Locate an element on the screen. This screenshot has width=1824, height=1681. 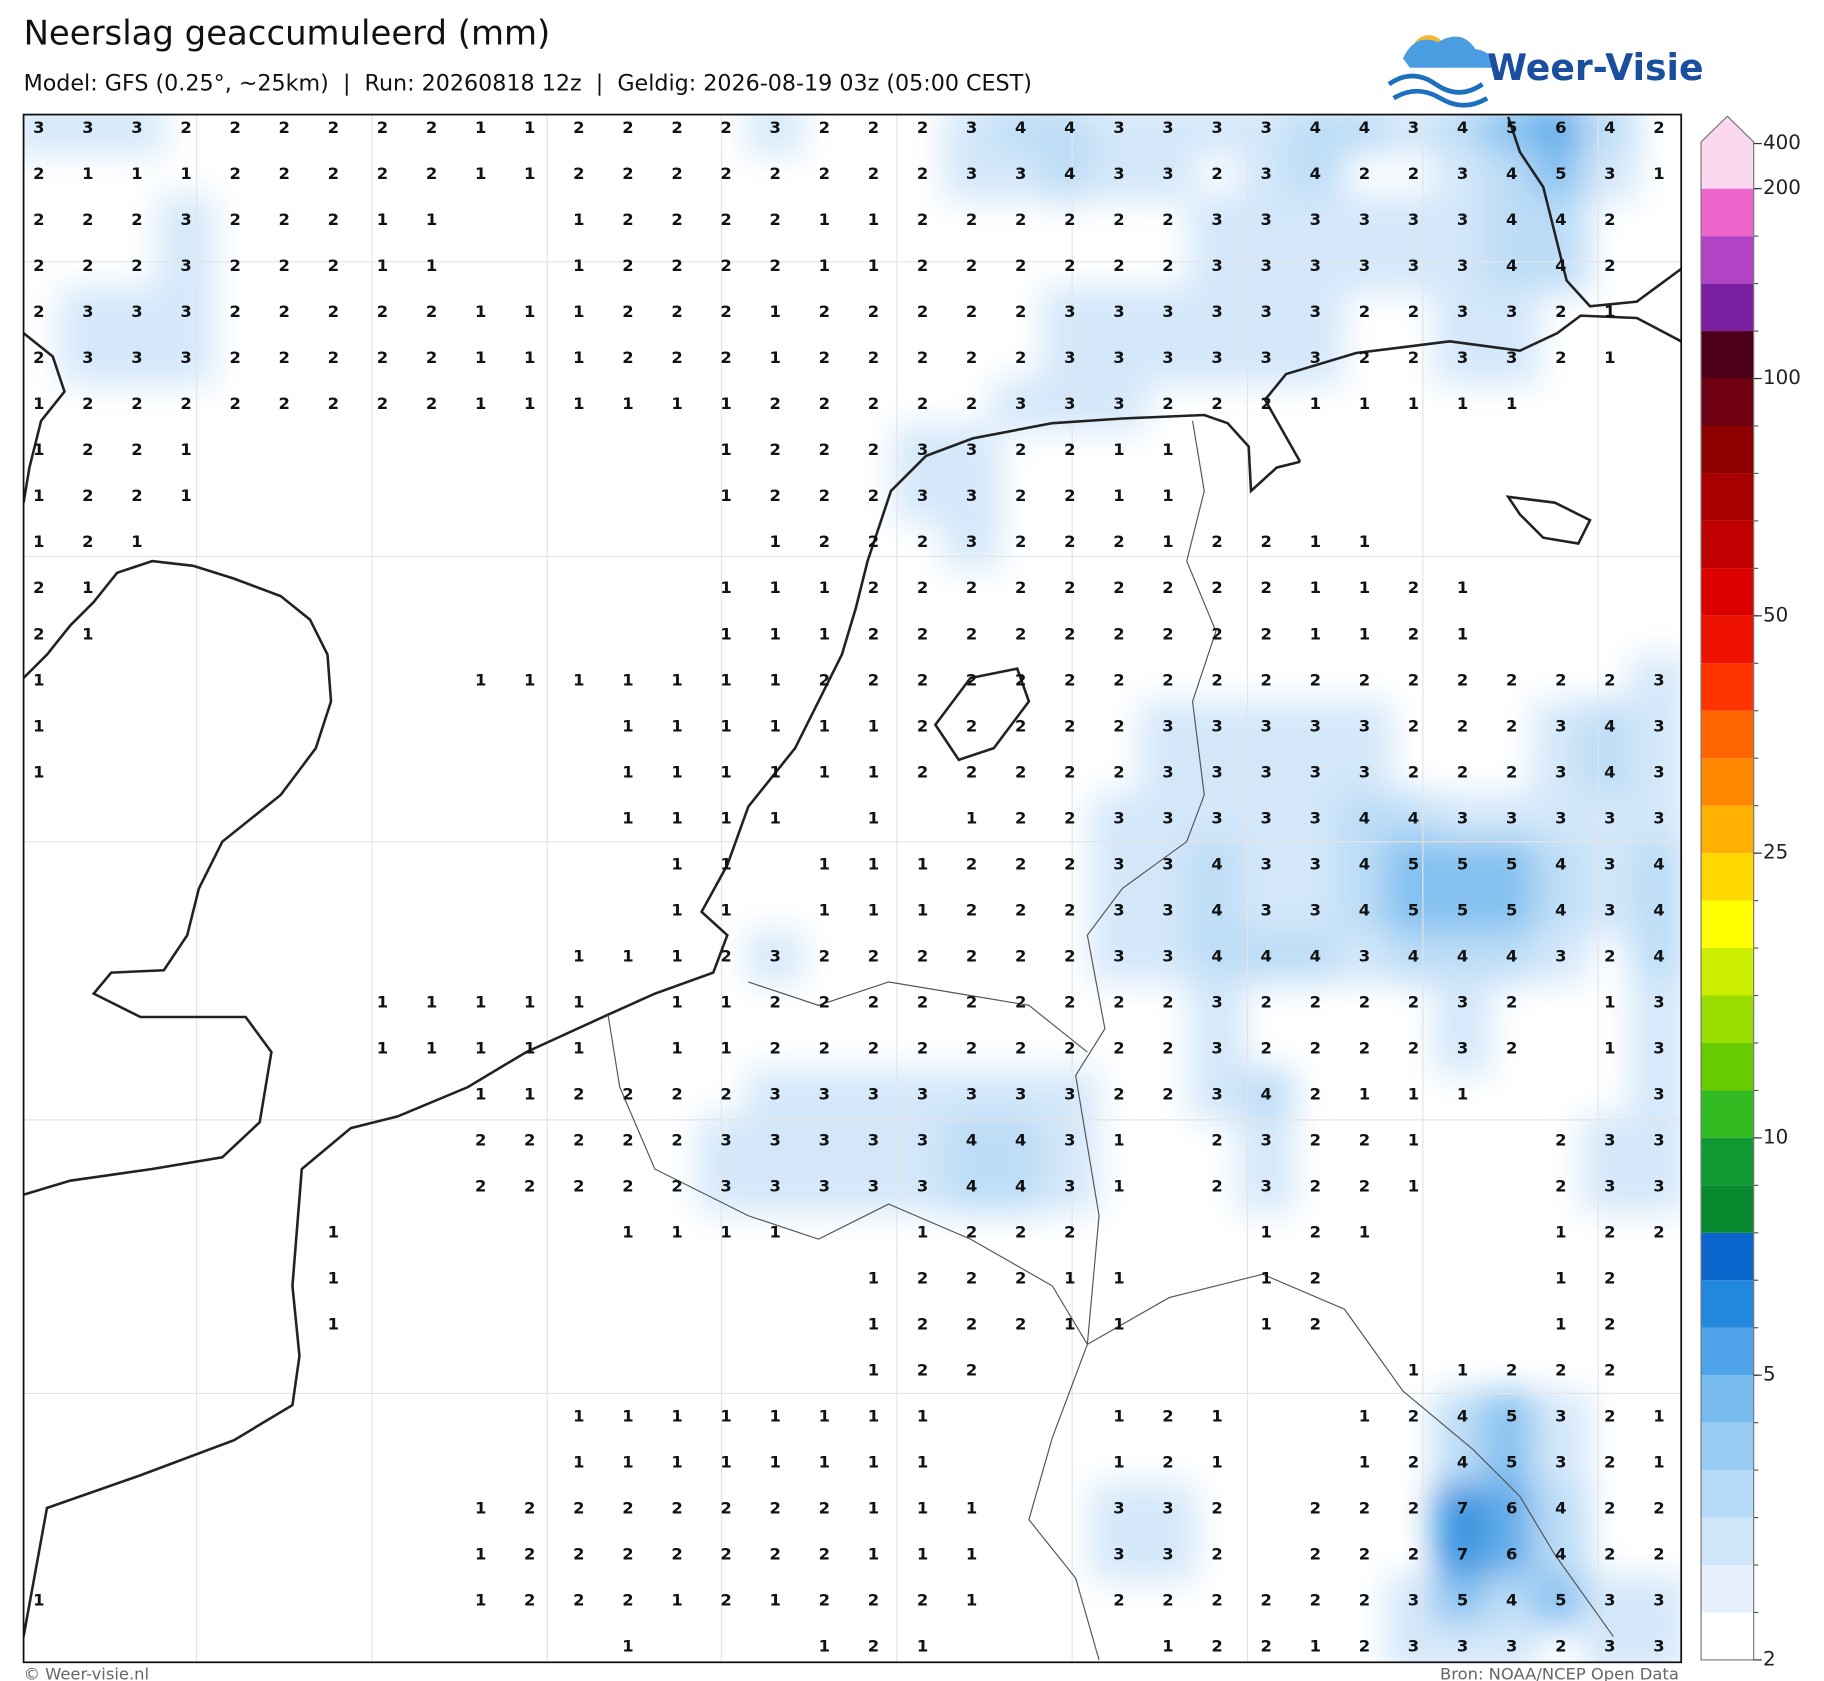
value-label: 7 is located at coordinates (1462, 1554).